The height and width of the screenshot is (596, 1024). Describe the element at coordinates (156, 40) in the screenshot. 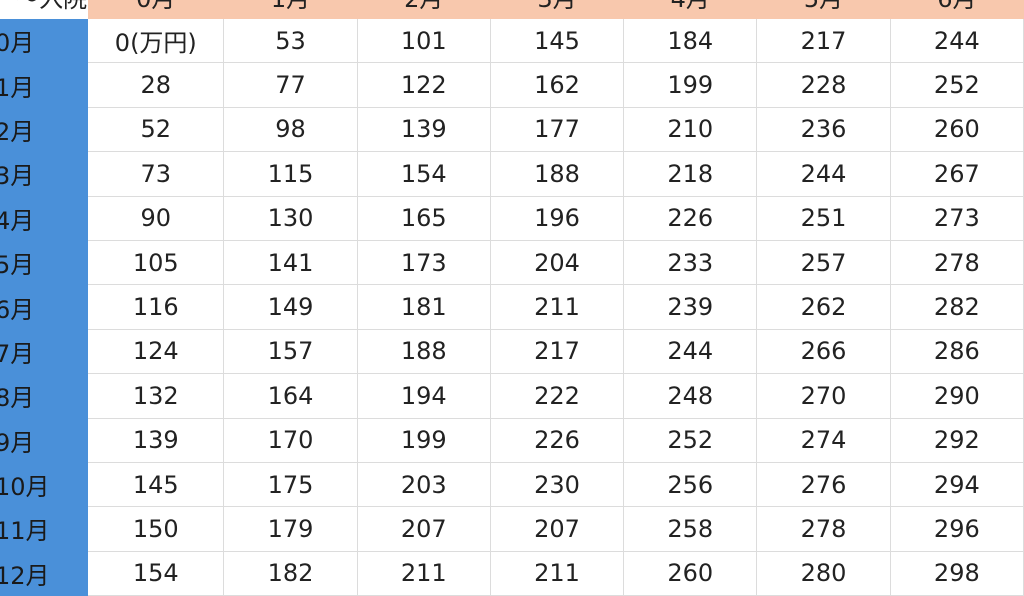

I see `table-cell: 0(万円)` at that location.